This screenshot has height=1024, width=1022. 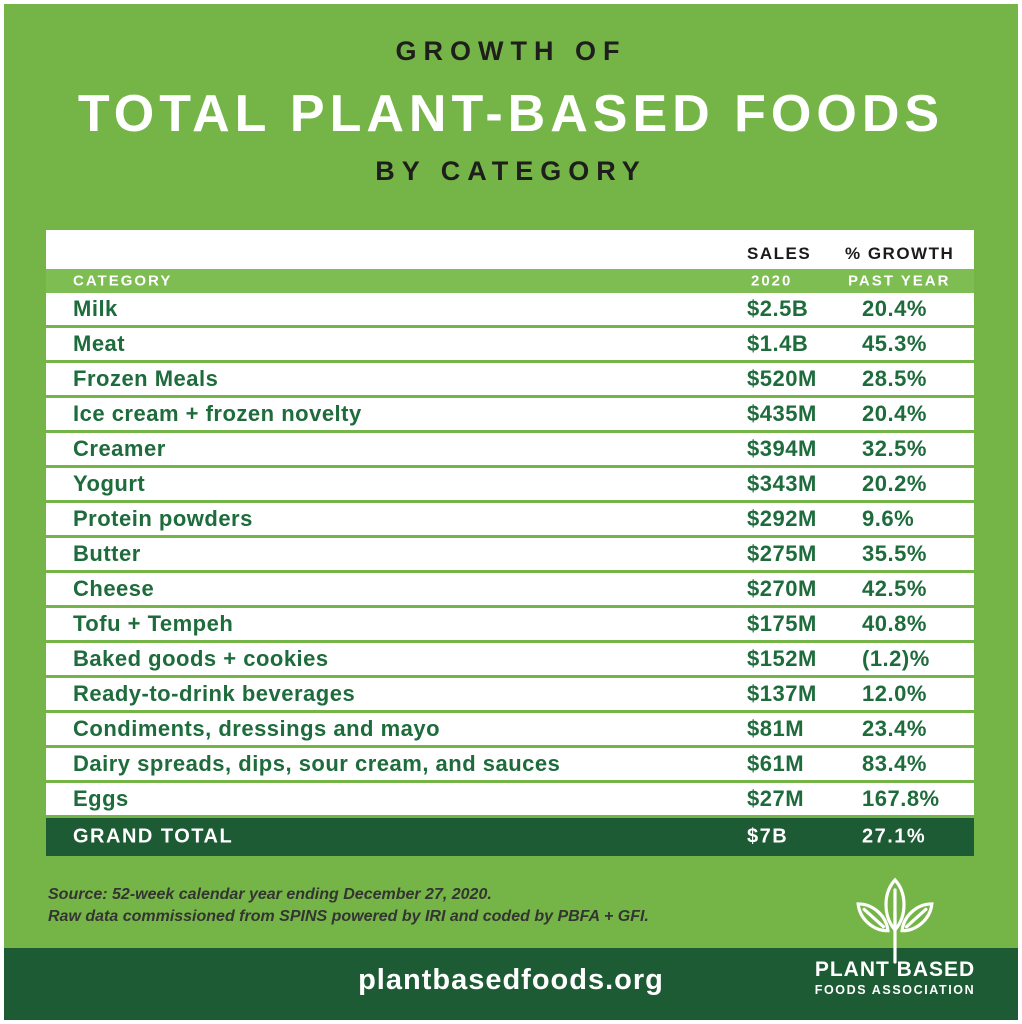 What do you see at coordinates (510, 729) in the screenshot?
I see `table-row: Condiments, dressings and mayo $81M 23.4%` at bounding box center [510, 729].